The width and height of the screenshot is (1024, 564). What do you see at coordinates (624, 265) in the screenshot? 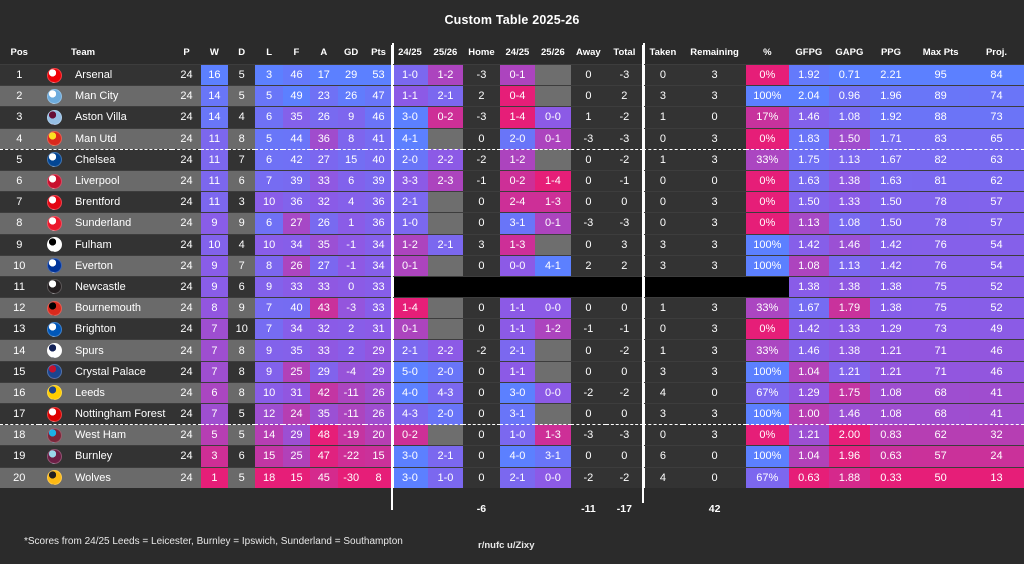
I see `cell-total-diff: 2` at bounding box center [624, 265].